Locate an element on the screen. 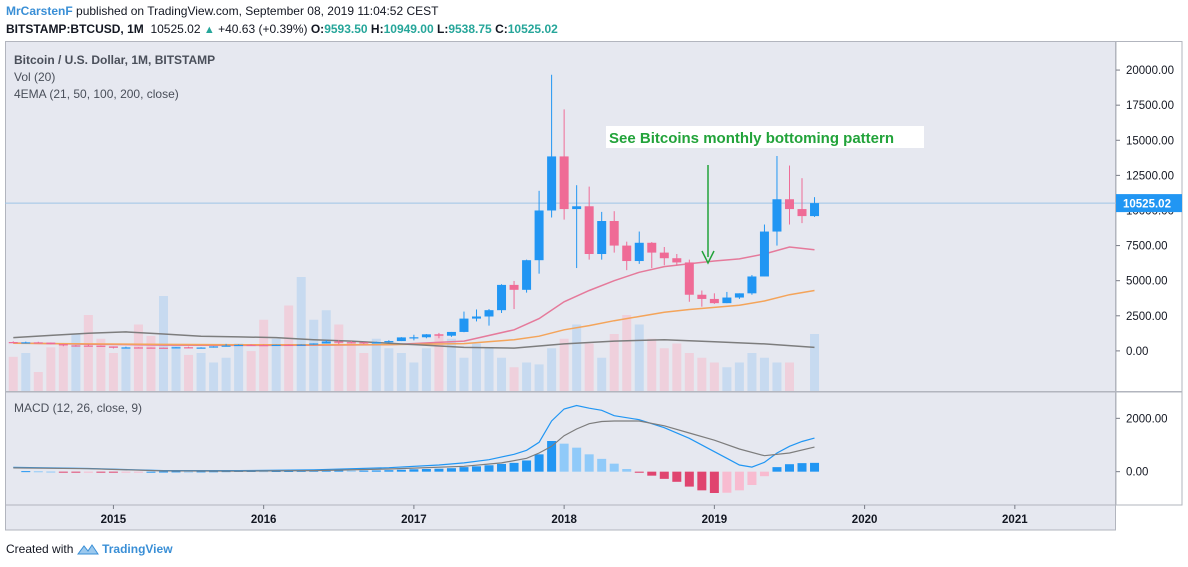  macd-tick-label: 2000.00 is located at coordinates (1147, 419).